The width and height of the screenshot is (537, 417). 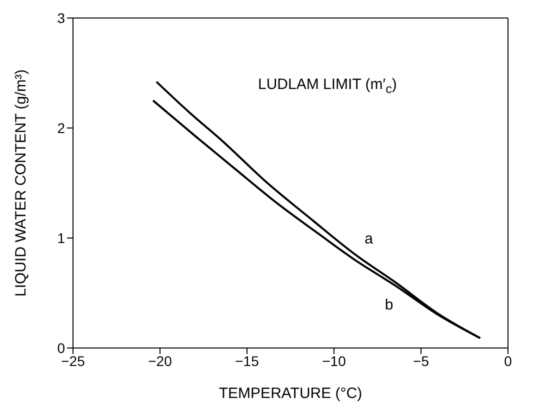 I want to click on y-tick-label: 2, so click(x=61, y=128).